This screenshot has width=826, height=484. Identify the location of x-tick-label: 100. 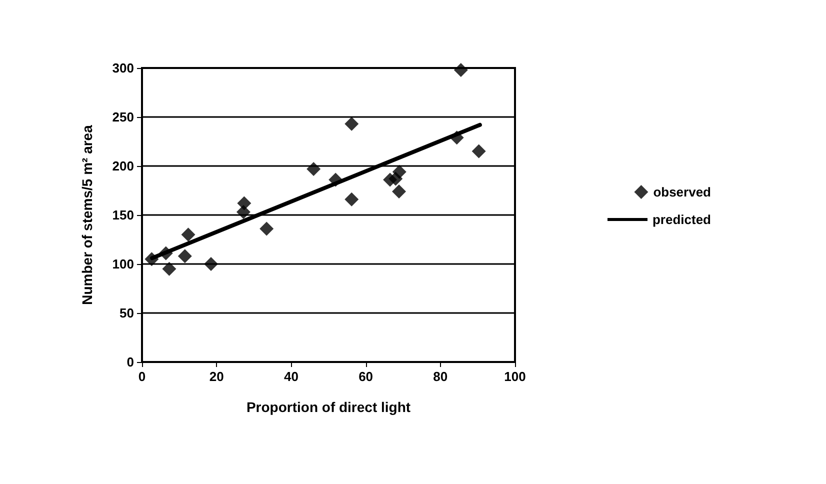
(515, 376).